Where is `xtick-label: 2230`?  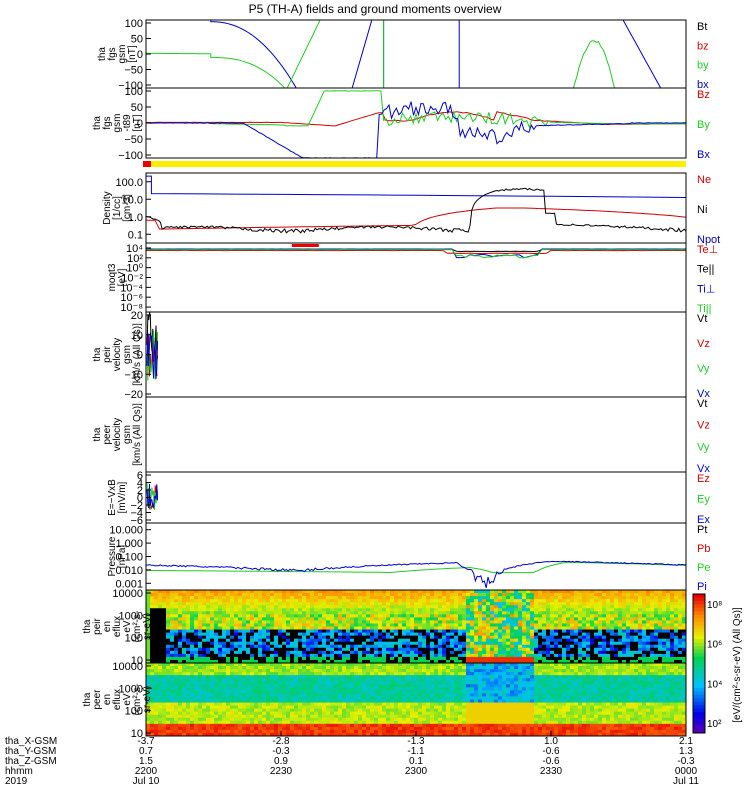
xtick-label: 2230 is located at coordinates (281, 771).